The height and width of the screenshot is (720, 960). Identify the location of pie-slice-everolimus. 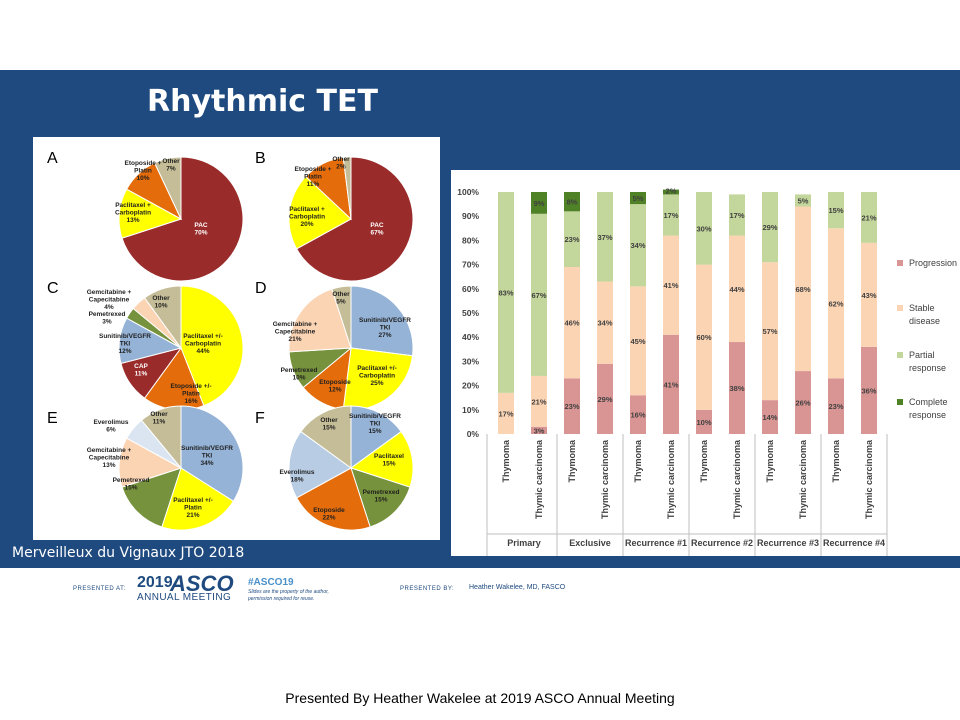
(320, 464).